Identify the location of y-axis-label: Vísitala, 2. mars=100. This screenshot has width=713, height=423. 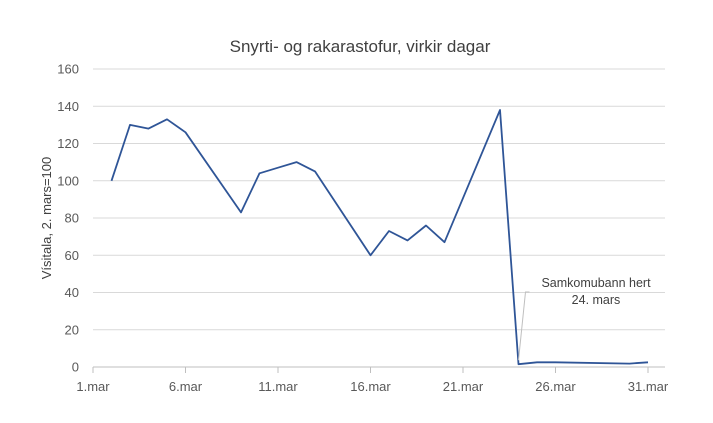
(46, 218).